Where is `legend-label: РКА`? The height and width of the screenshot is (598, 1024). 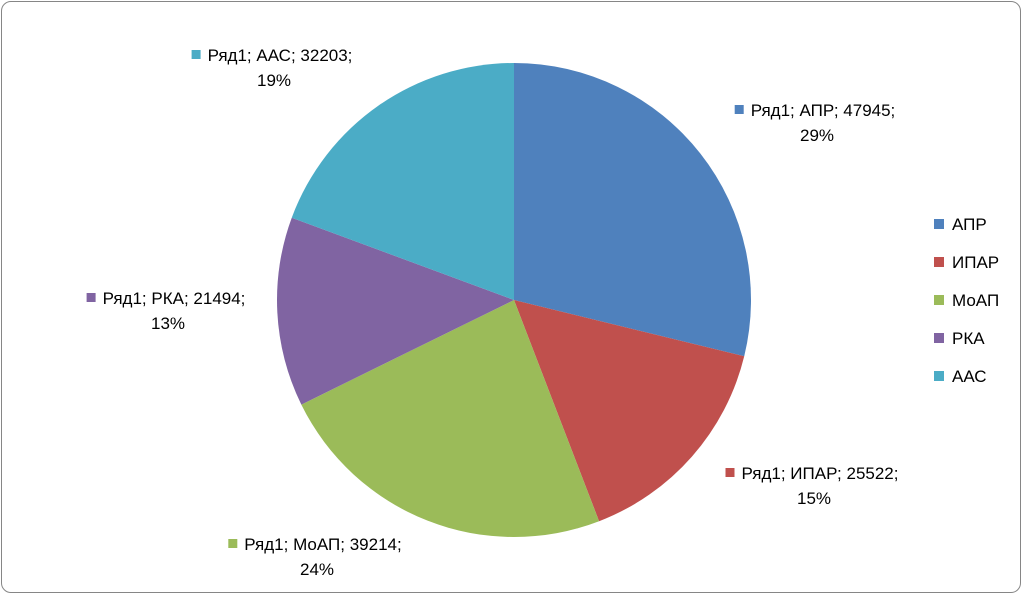
legend-label: РКА is located at coordinates (968, 338).